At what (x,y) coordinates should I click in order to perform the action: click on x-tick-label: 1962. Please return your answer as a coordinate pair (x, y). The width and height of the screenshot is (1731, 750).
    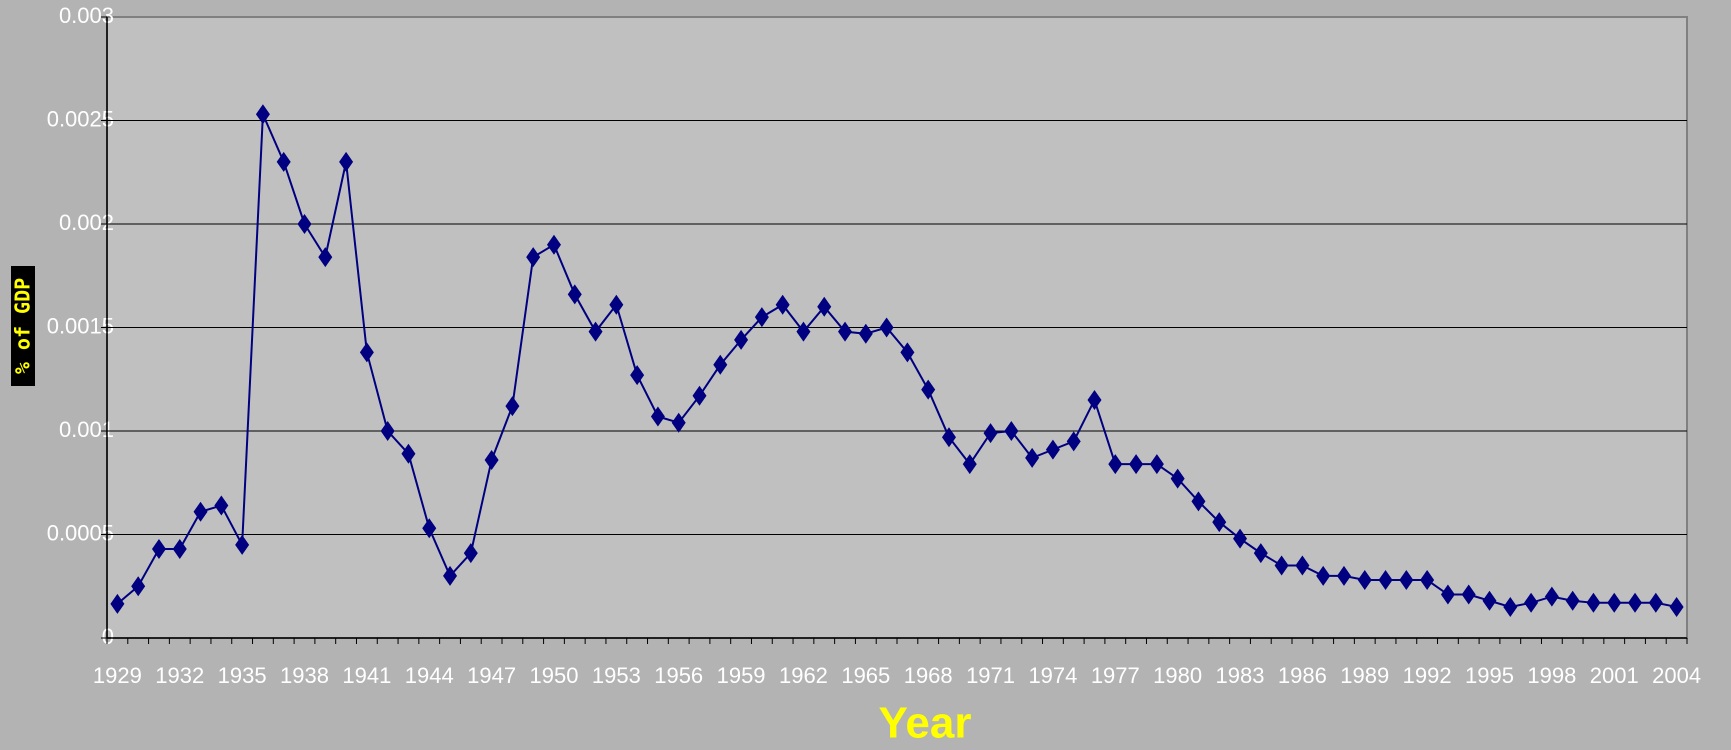
    Looking at the image, I should click on (803, 675).